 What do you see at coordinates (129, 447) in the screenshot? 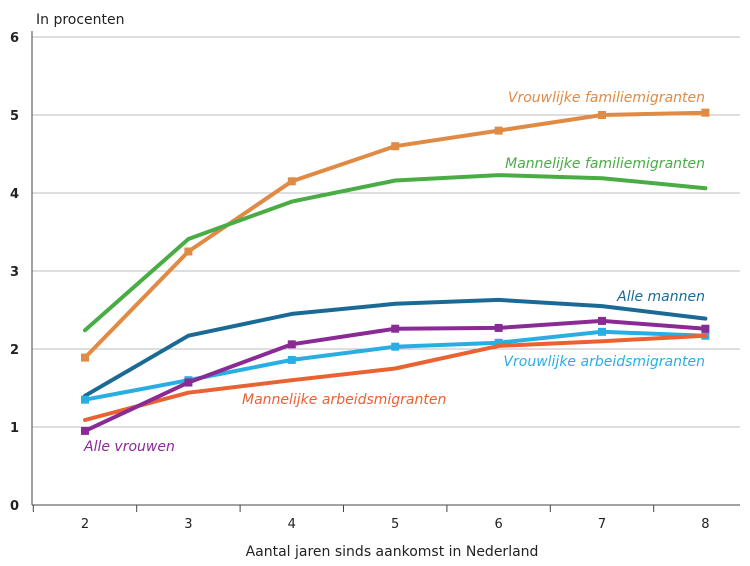
I see `series-label: Alle vrouwen` at bounding box center [129, 447].